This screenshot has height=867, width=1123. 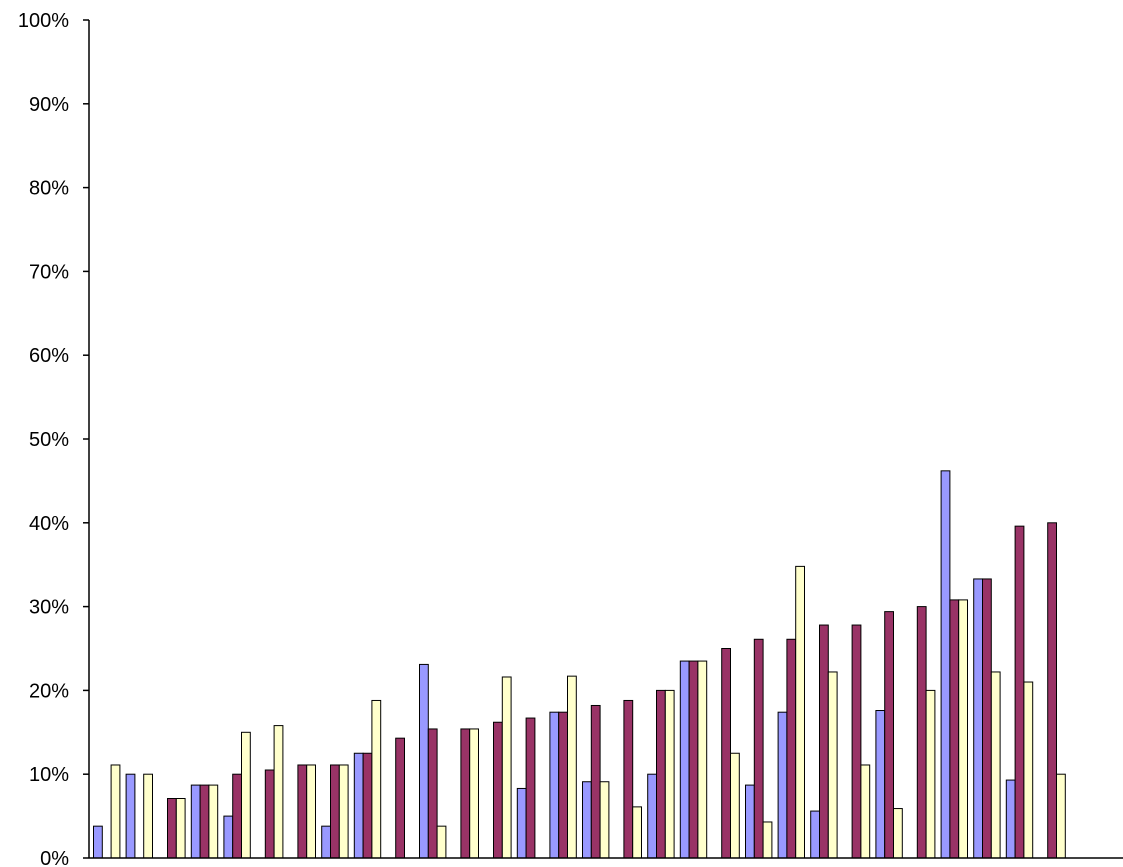 What do you see at coordinates (49, 356) in the screenshot?
I see `y-tick-label: 60%` at bounding box center [49, 356].